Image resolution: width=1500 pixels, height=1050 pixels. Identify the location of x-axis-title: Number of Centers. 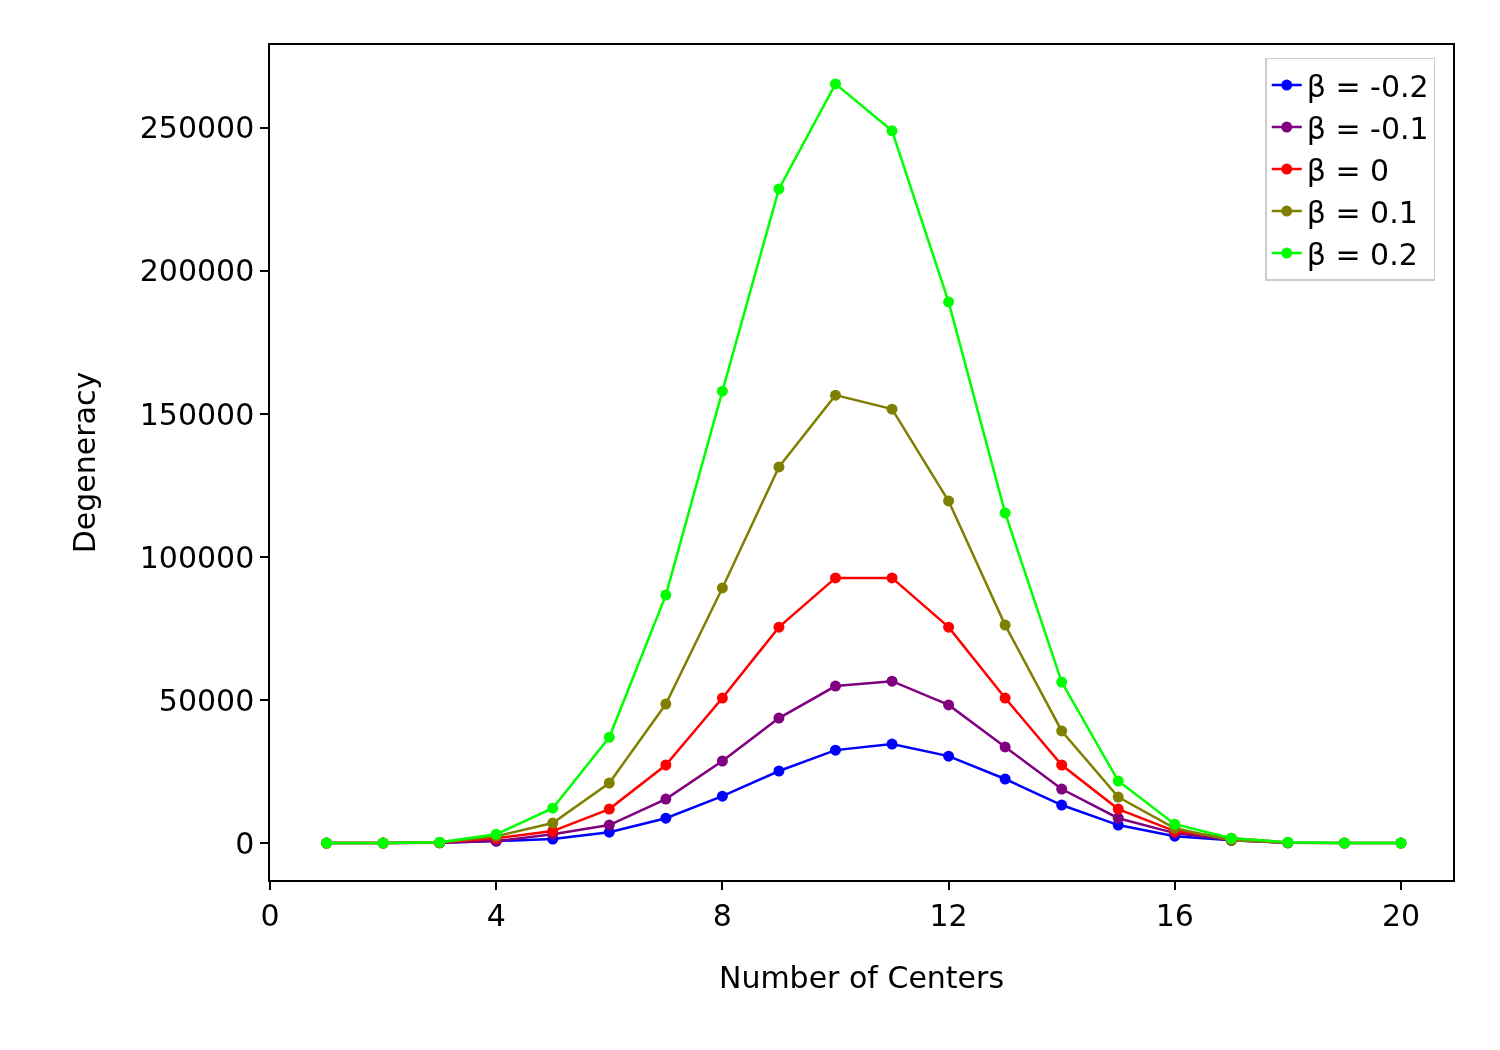
(861, 977).